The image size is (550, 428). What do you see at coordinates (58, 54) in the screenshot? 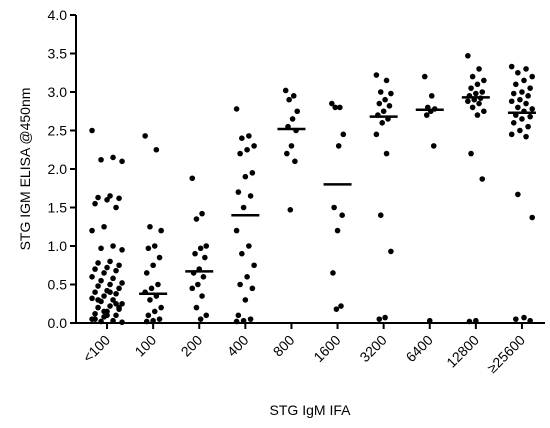
I see `y-tick-label: 3.5` at bounding box center [58, 54].